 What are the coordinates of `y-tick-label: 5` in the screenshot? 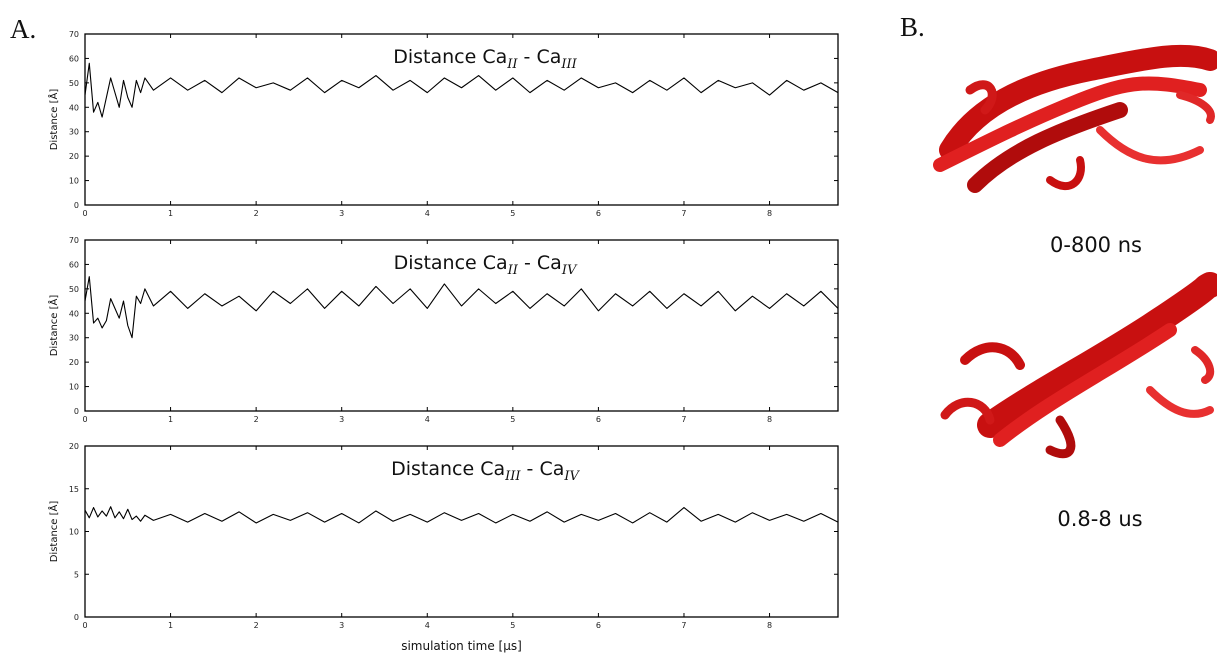 It's located at (76, 574).